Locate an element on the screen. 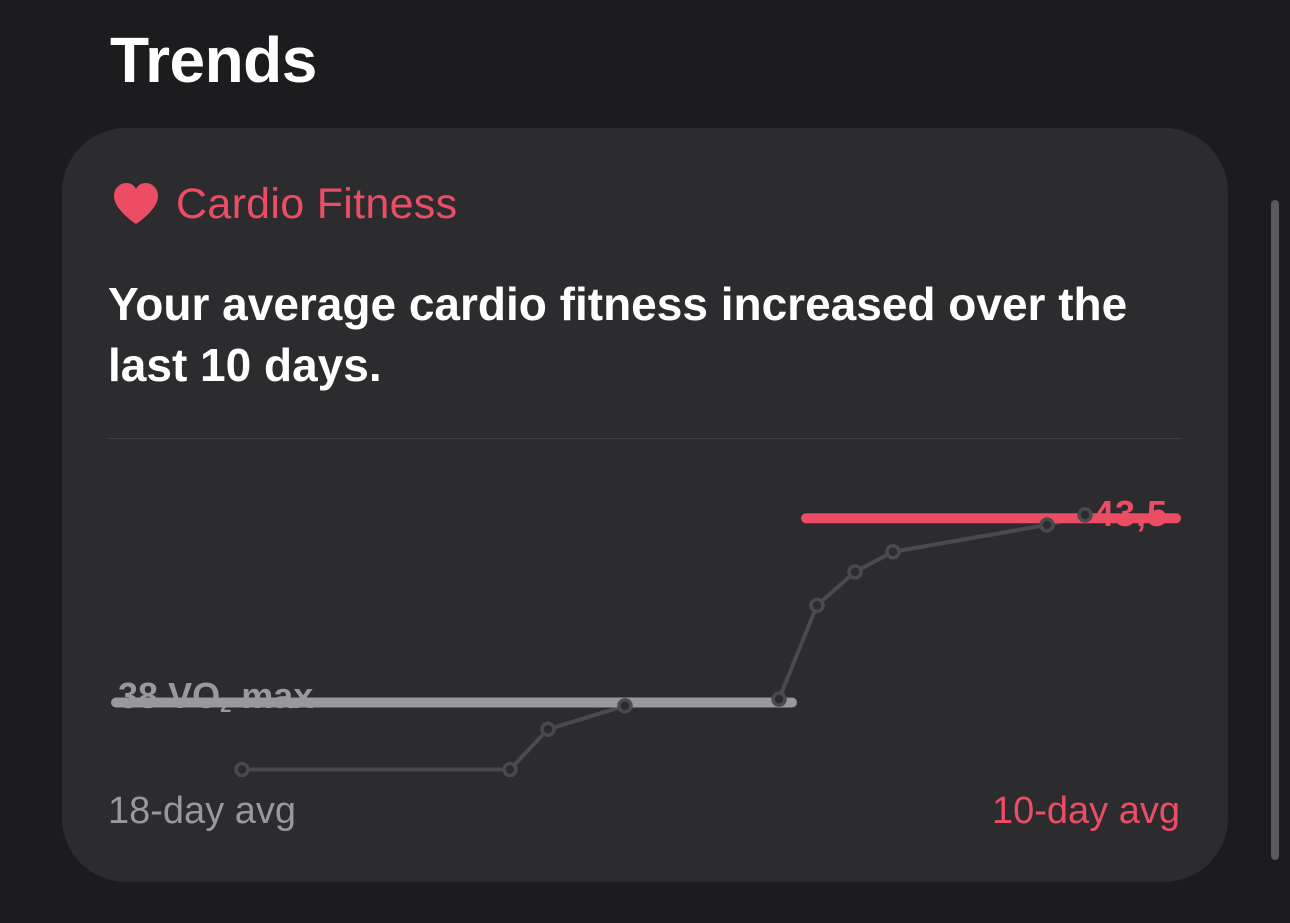 The image size is (1290, 923). current-average-value: 43,5 is located at coordinates (1130, 513).